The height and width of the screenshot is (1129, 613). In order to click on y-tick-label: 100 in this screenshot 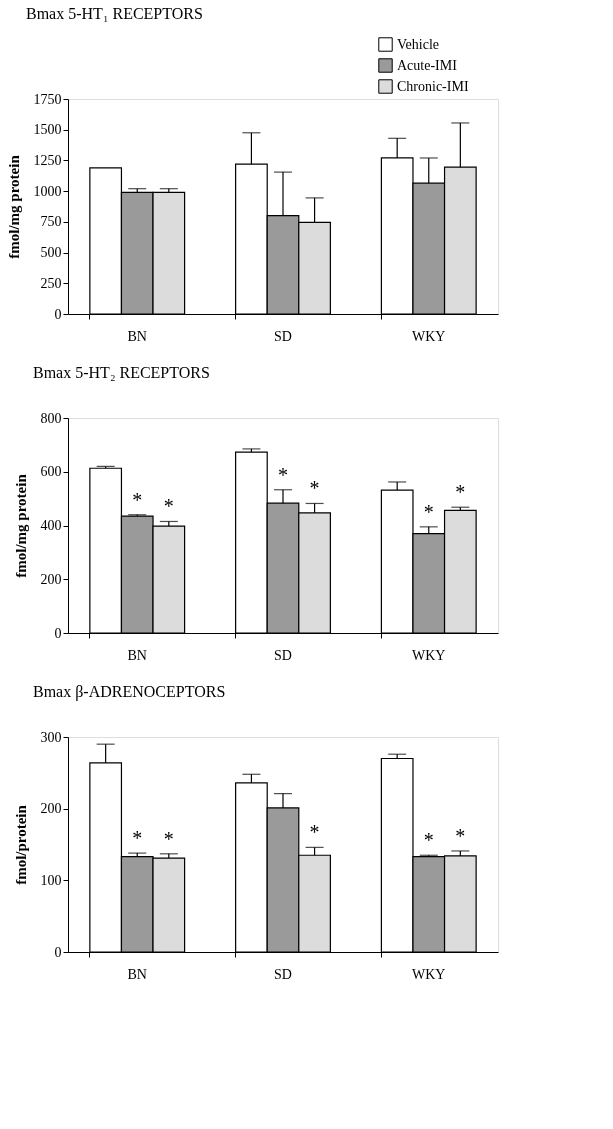, I will do `click(51, 880)`.